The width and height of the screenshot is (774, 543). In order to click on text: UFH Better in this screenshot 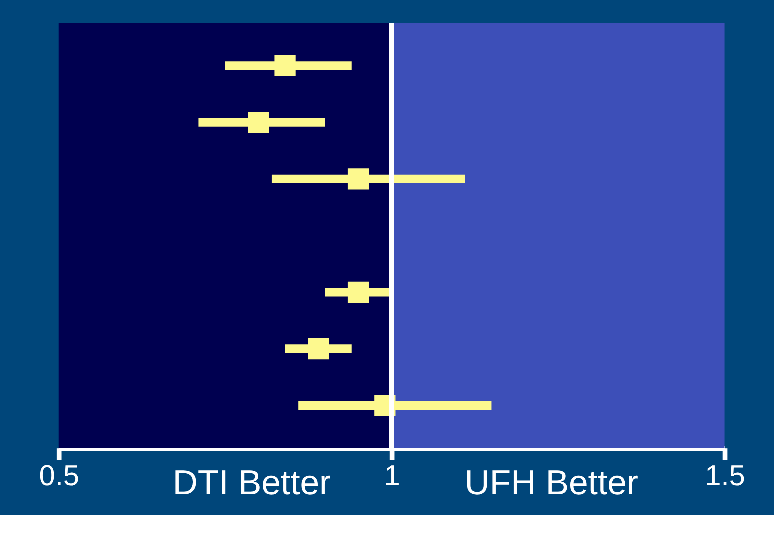, I will do `click(551, 483)`.